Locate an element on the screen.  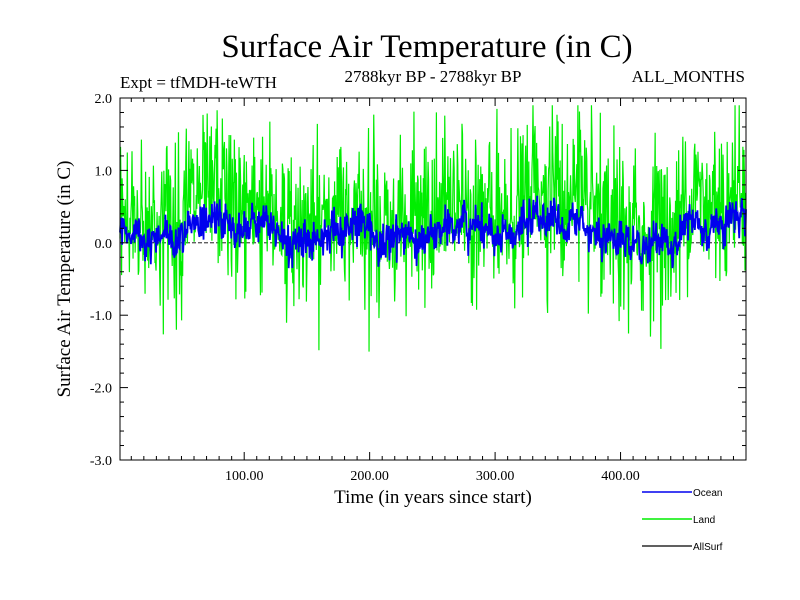
y-tick-label: -3.0 is located at coordinates (101, 461).